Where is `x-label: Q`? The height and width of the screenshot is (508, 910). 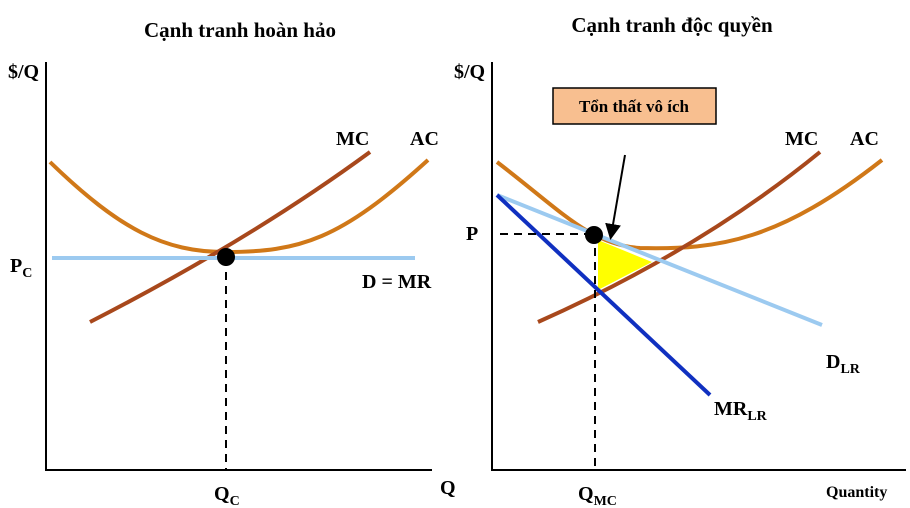 x-label: Q is located at coordinates (448, 488).